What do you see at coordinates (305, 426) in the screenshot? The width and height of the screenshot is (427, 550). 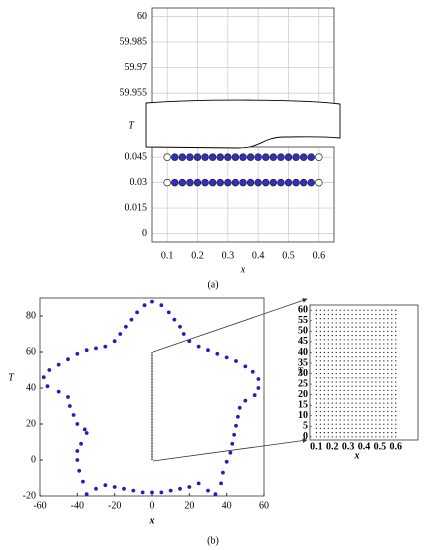 I see `y-tick-label: 5` at bounding box center [305, 426].